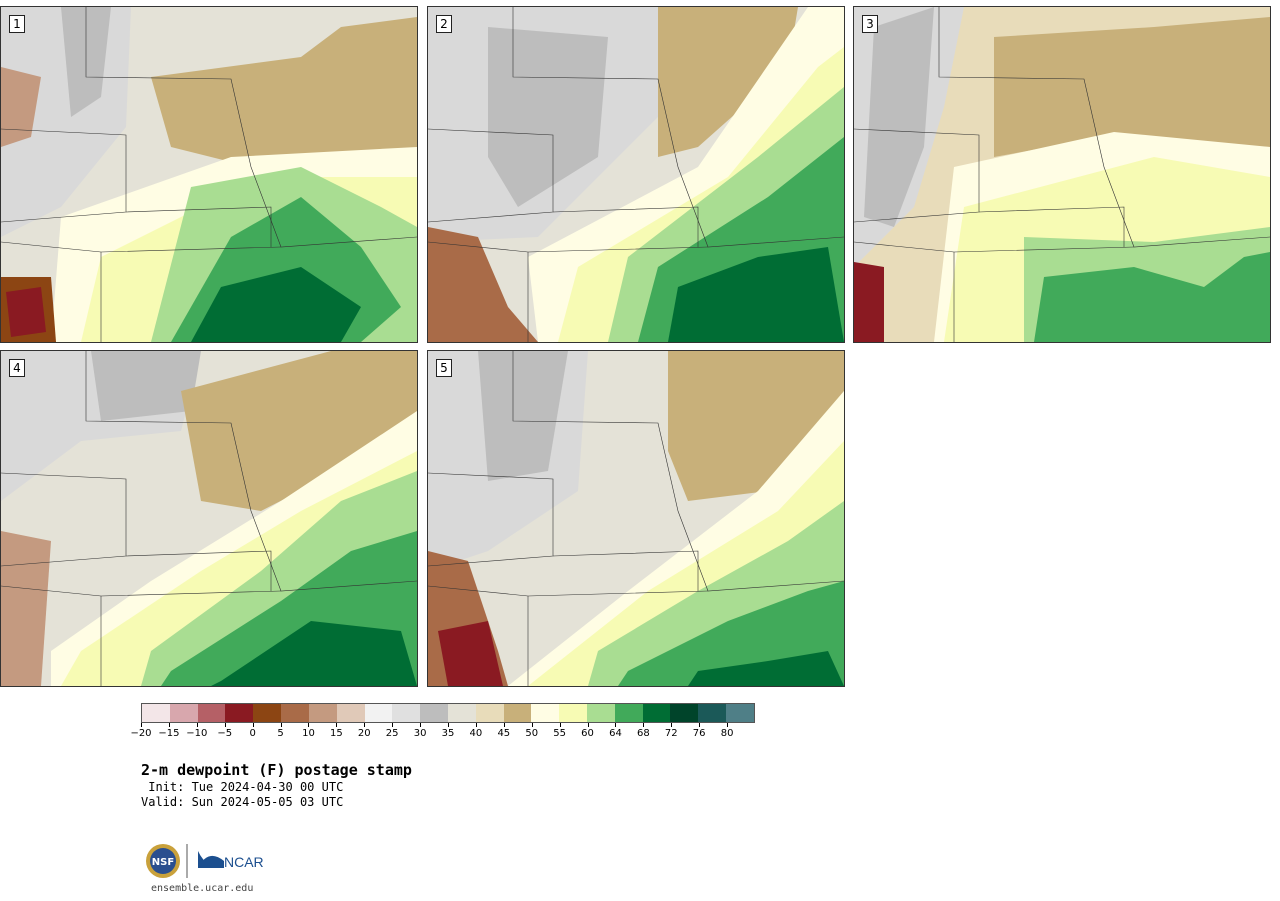 This screenshot has width=1280, height=901. What do you see at coordinates (244, 862) in the screenshot?
I see `svg-text: NCAR` at bounding box center [244, 862].